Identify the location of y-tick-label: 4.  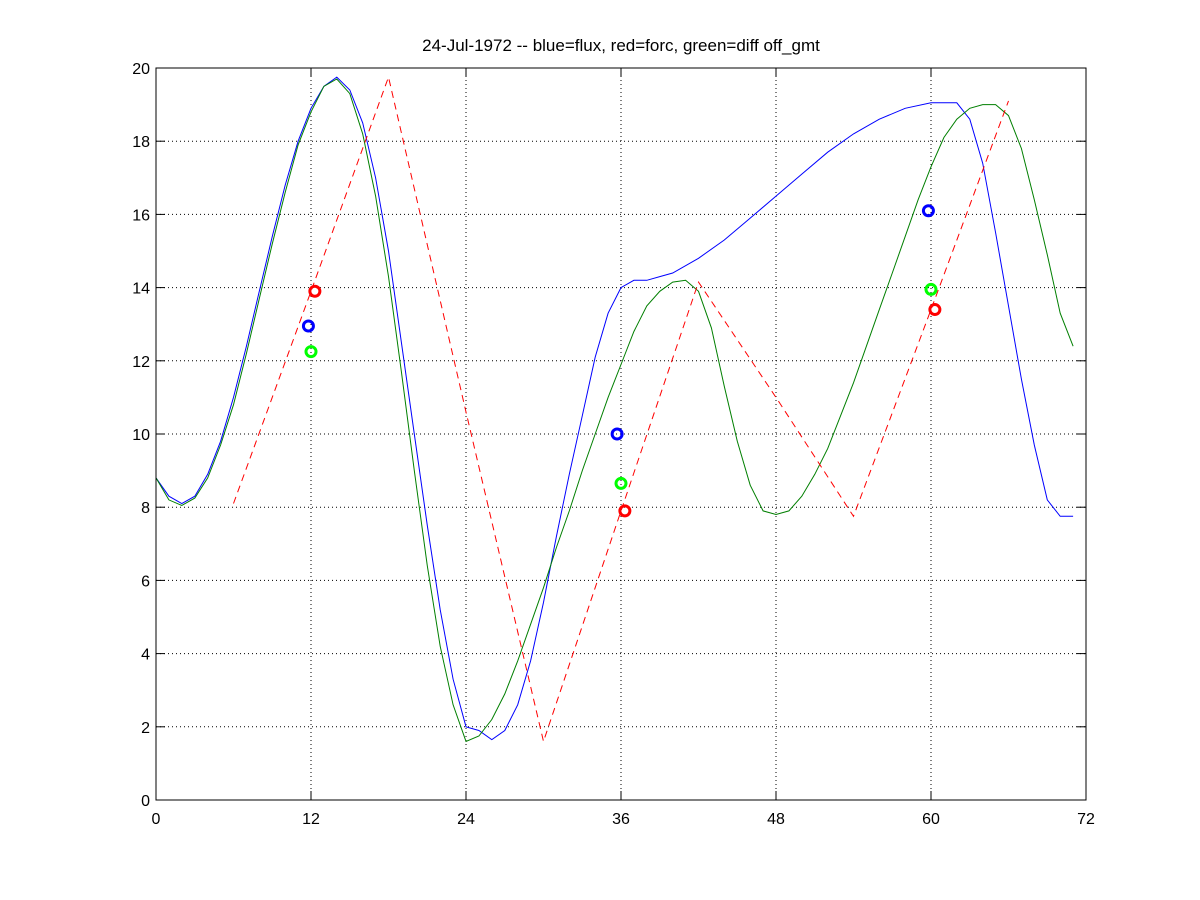
(145, 655).